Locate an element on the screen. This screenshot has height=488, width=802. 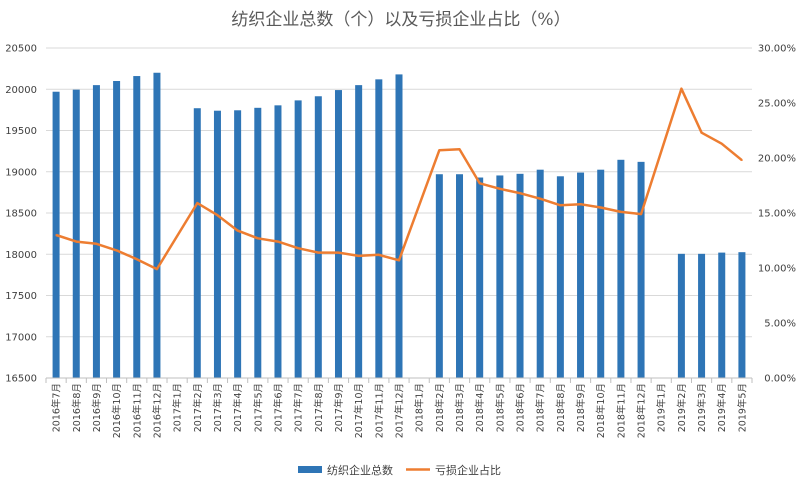
x-tick-label: 2019年4月 is located at coordinates (722, 407).